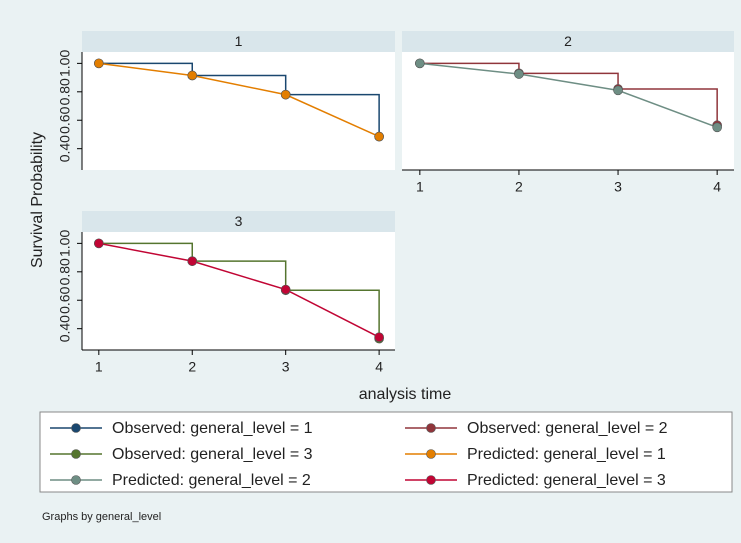 This screenshot has height=543, width=741. What do you see at coordinates (567, 428) in the screenshot?
I see `legend-label: Observed: general_level = 2` at bounding box center [567, 428].